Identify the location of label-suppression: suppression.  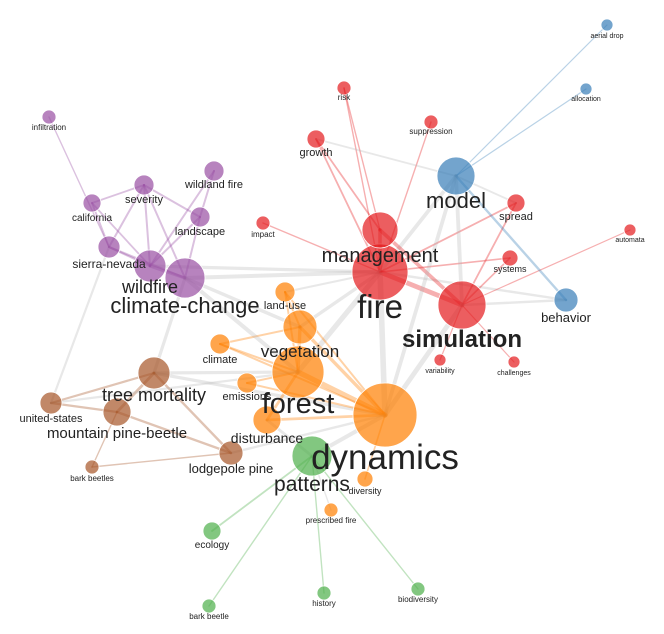
(430, 131).